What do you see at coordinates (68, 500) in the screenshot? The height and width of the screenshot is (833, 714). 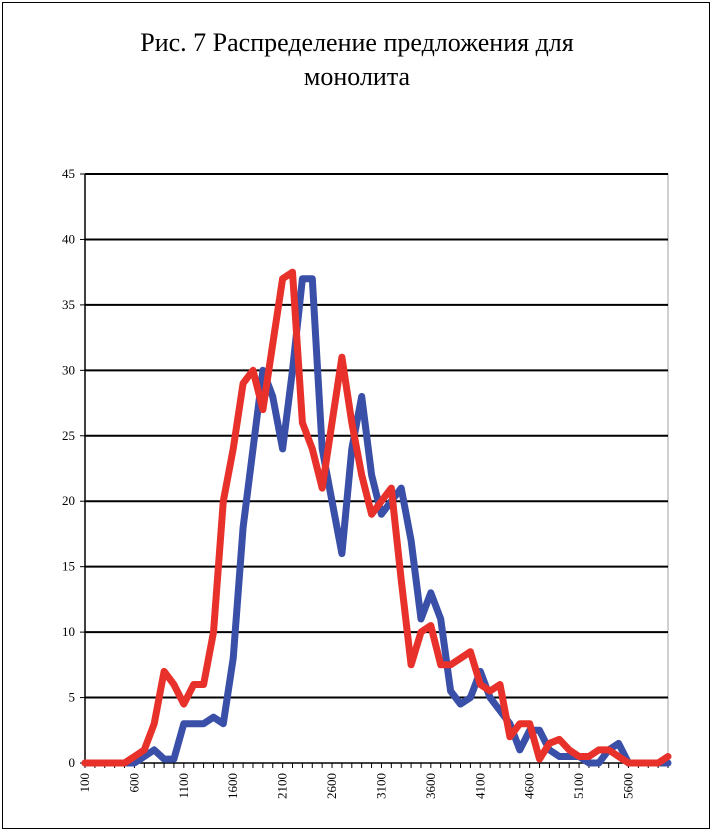 I see `y-tick-label: 20` at bounding box center [68, 500].